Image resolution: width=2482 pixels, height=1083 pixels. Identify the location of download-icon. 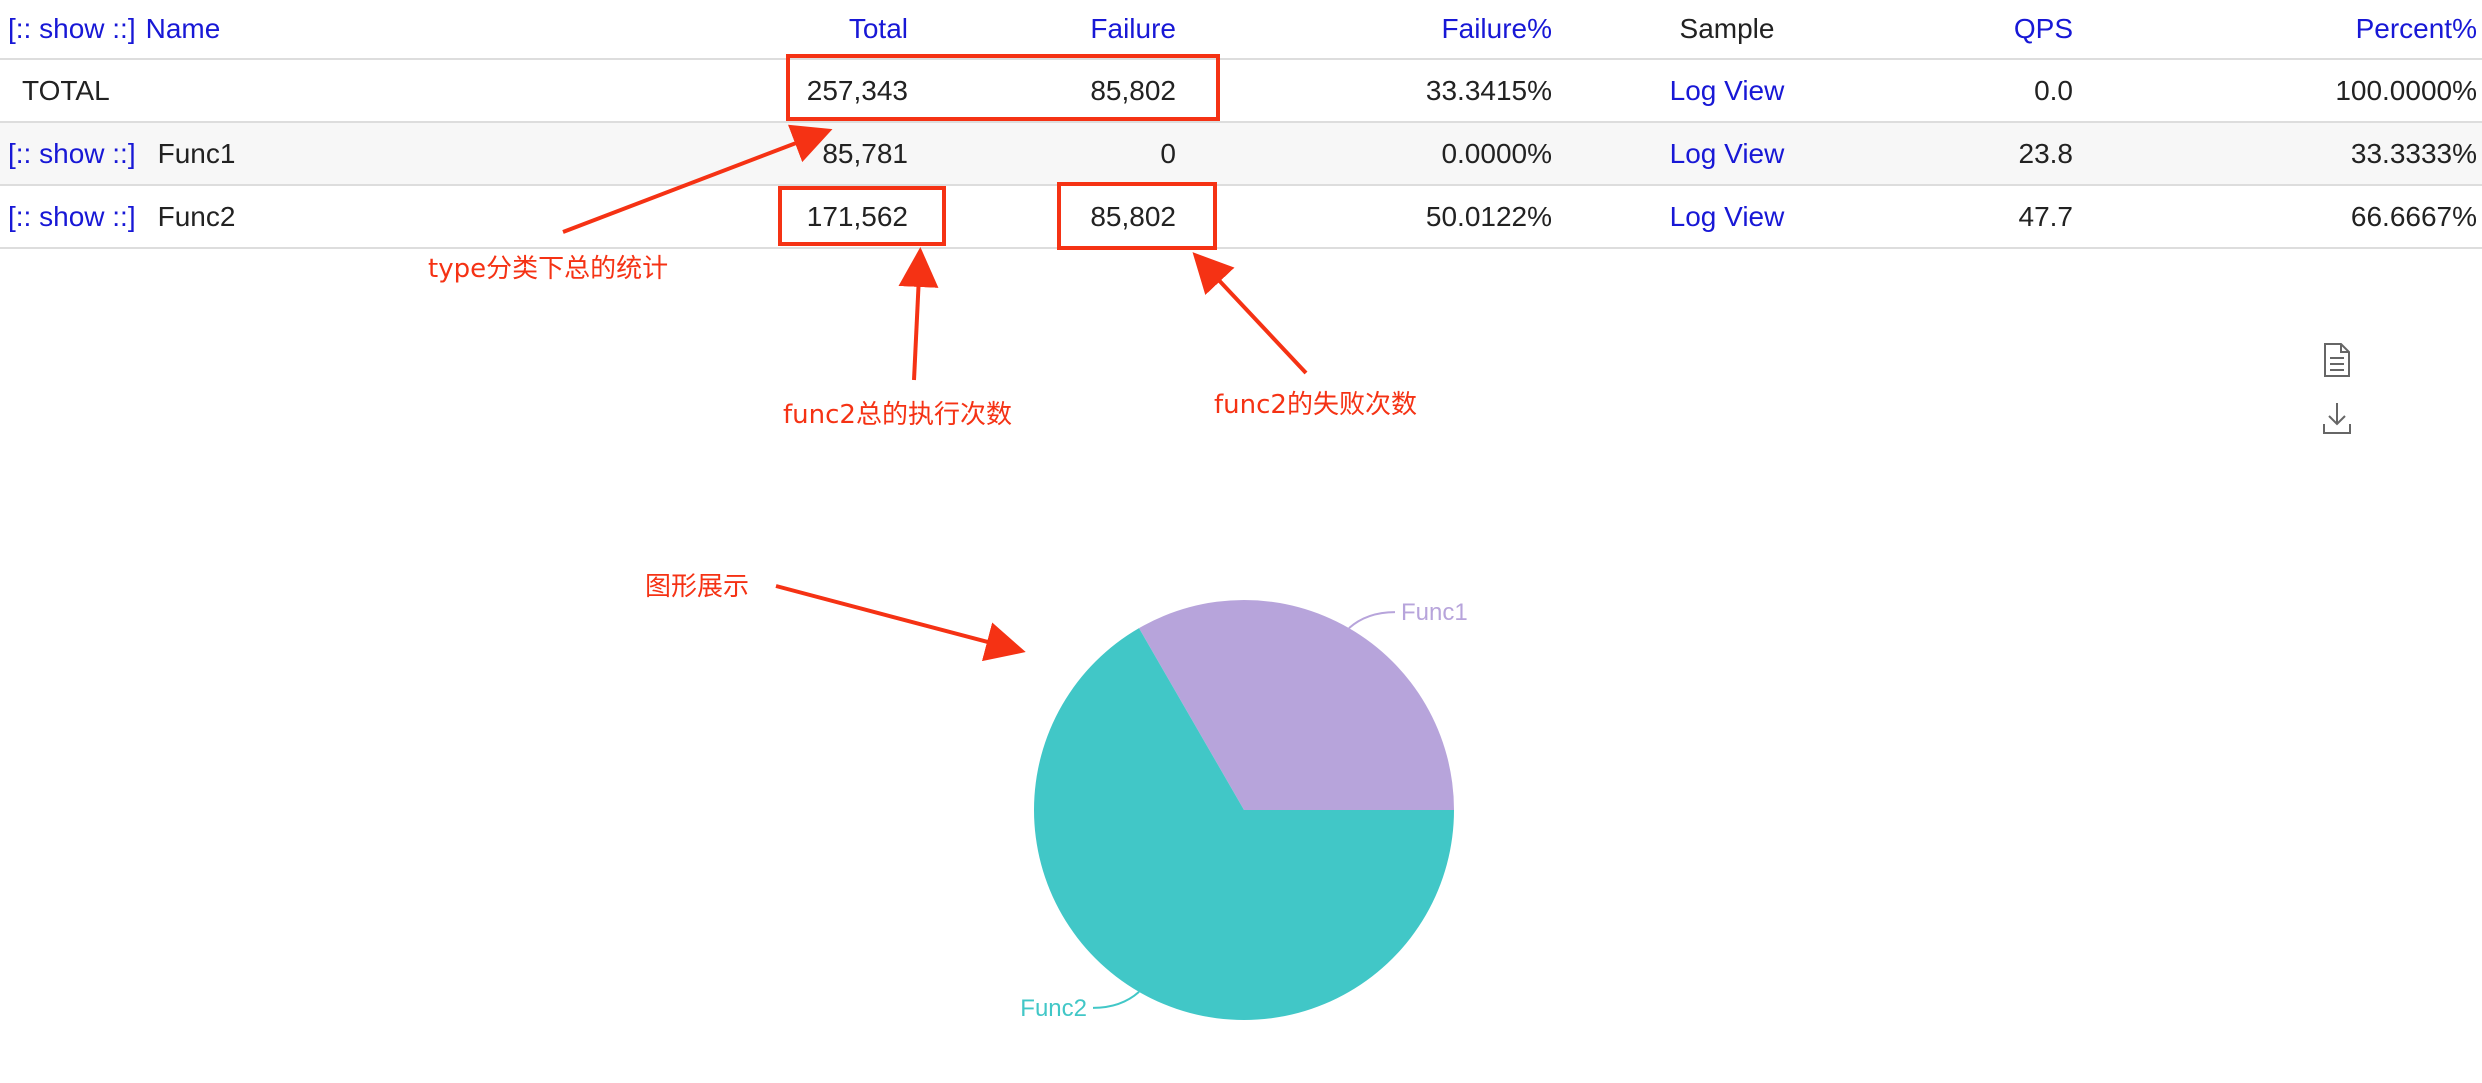
(2337, 418).